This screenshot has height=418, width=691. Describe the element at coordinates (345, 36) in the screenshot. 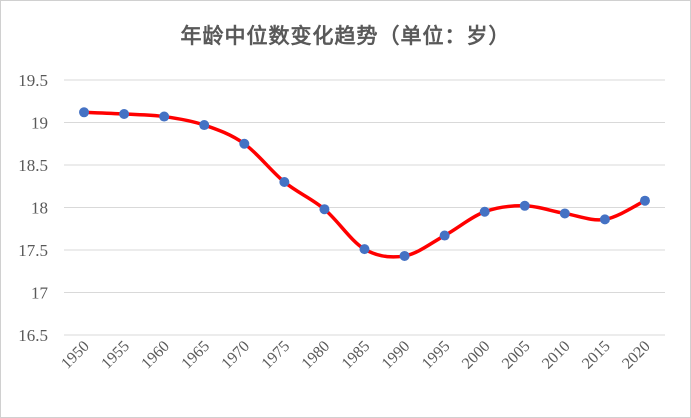

I see `chart-title: 年龄中位数变化趋势（单位：岁）` at that location.